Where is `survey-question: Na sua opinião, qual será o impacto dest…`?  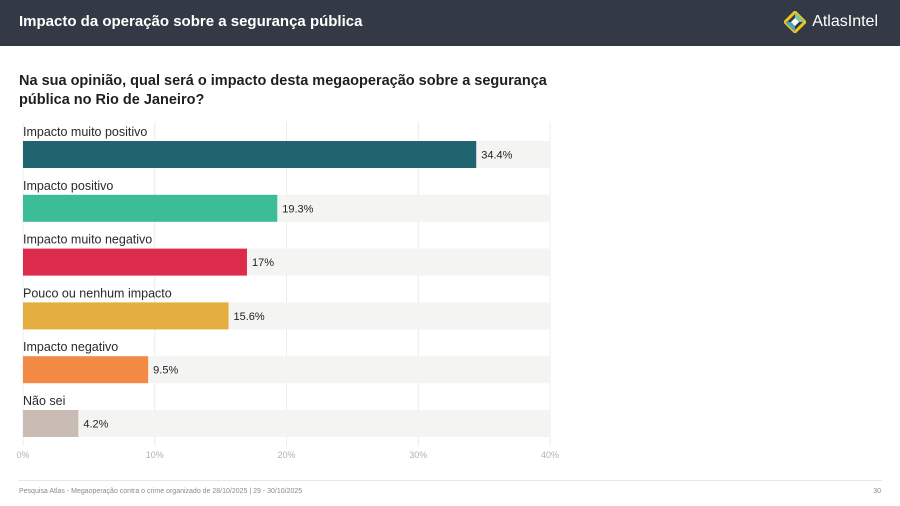
survey-question: Na sua opinião, qual será o impacto dest… is located at coordinates (283, 90).